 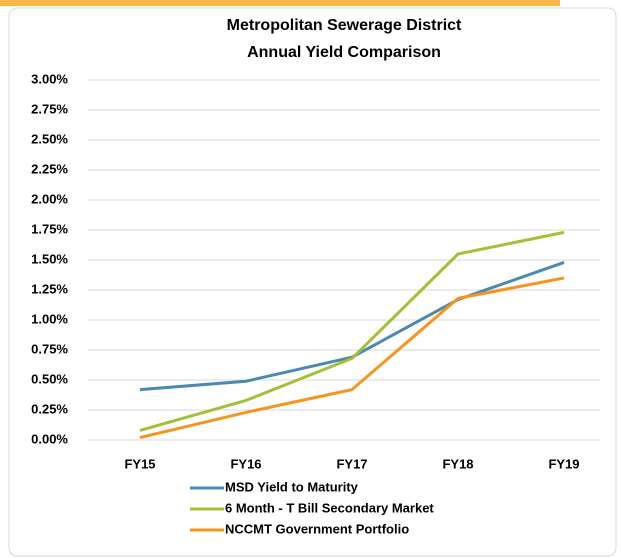 I want to click on legend-label: MSD Yield to Maturity, so click(x=292, y=486).